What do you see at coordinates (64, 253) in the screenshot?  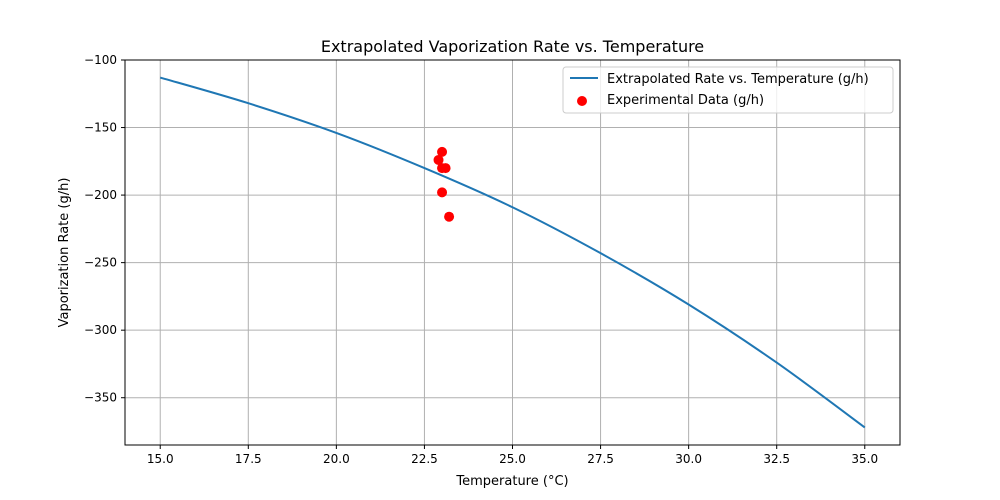 I see `y-axis-label: Vaporization Rate (g/h)` at bounding box center [64, 253].